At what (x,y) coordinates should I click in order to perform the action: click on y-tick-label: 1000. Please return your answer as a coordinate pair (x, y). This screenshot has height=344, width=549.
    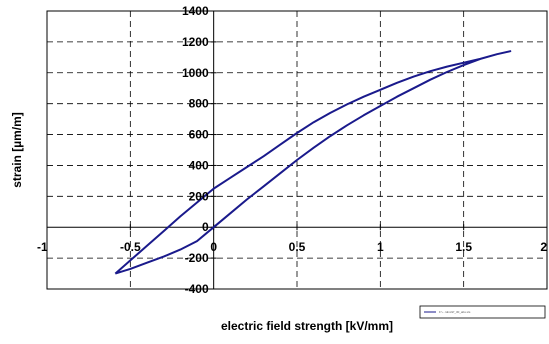
    Looking at the image, I should click on (195, 73).